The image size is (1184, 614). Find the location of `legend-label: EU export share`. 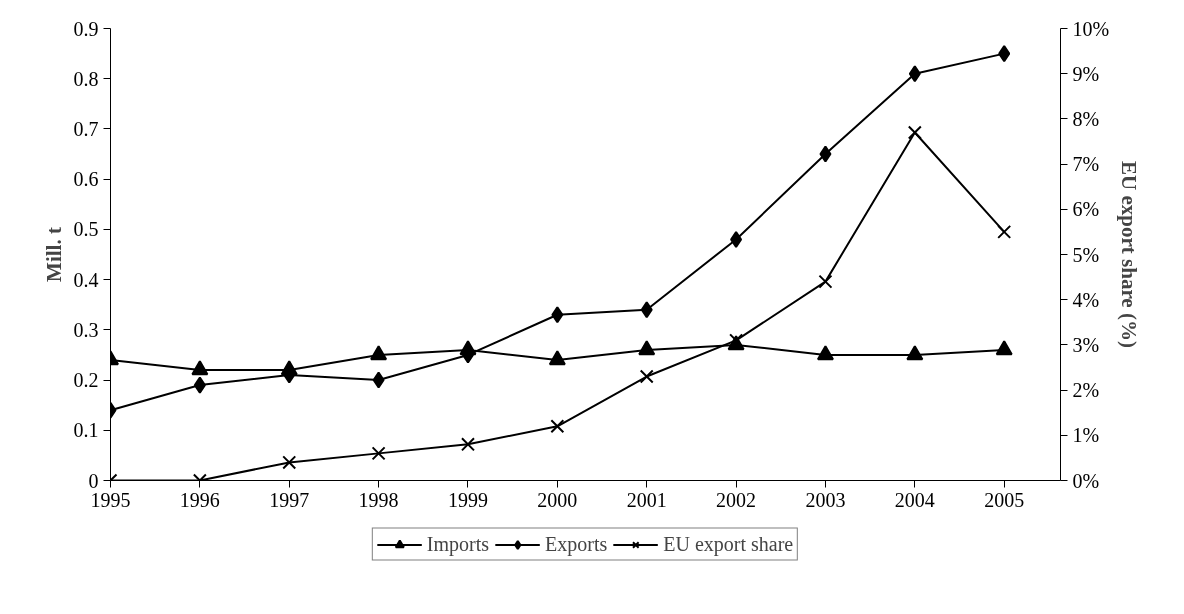

legend-label: EU export share is located at coordinates (728, 544).